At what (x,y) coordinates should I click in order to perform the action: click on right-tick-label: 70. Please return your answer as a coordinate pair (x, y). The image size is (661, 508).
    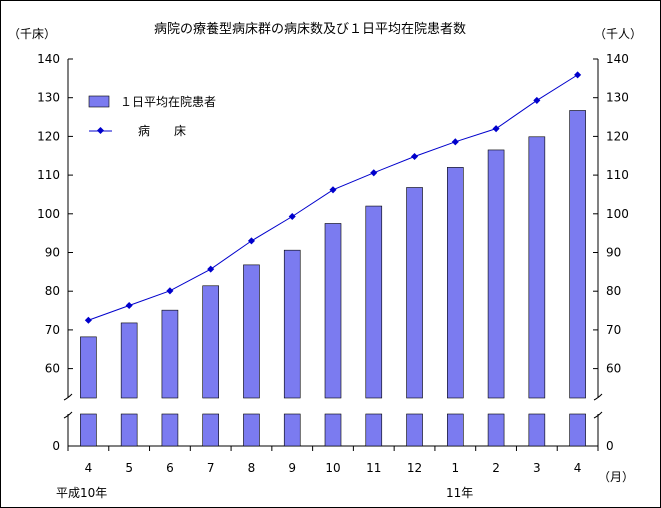
    Looking at the image, I should click on (613, 330).